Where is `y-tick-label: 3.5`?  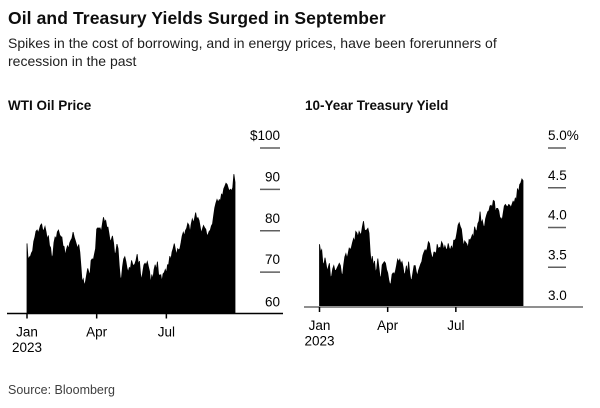 y-tick-label: 3.5 is located at coordinates (557, 254).